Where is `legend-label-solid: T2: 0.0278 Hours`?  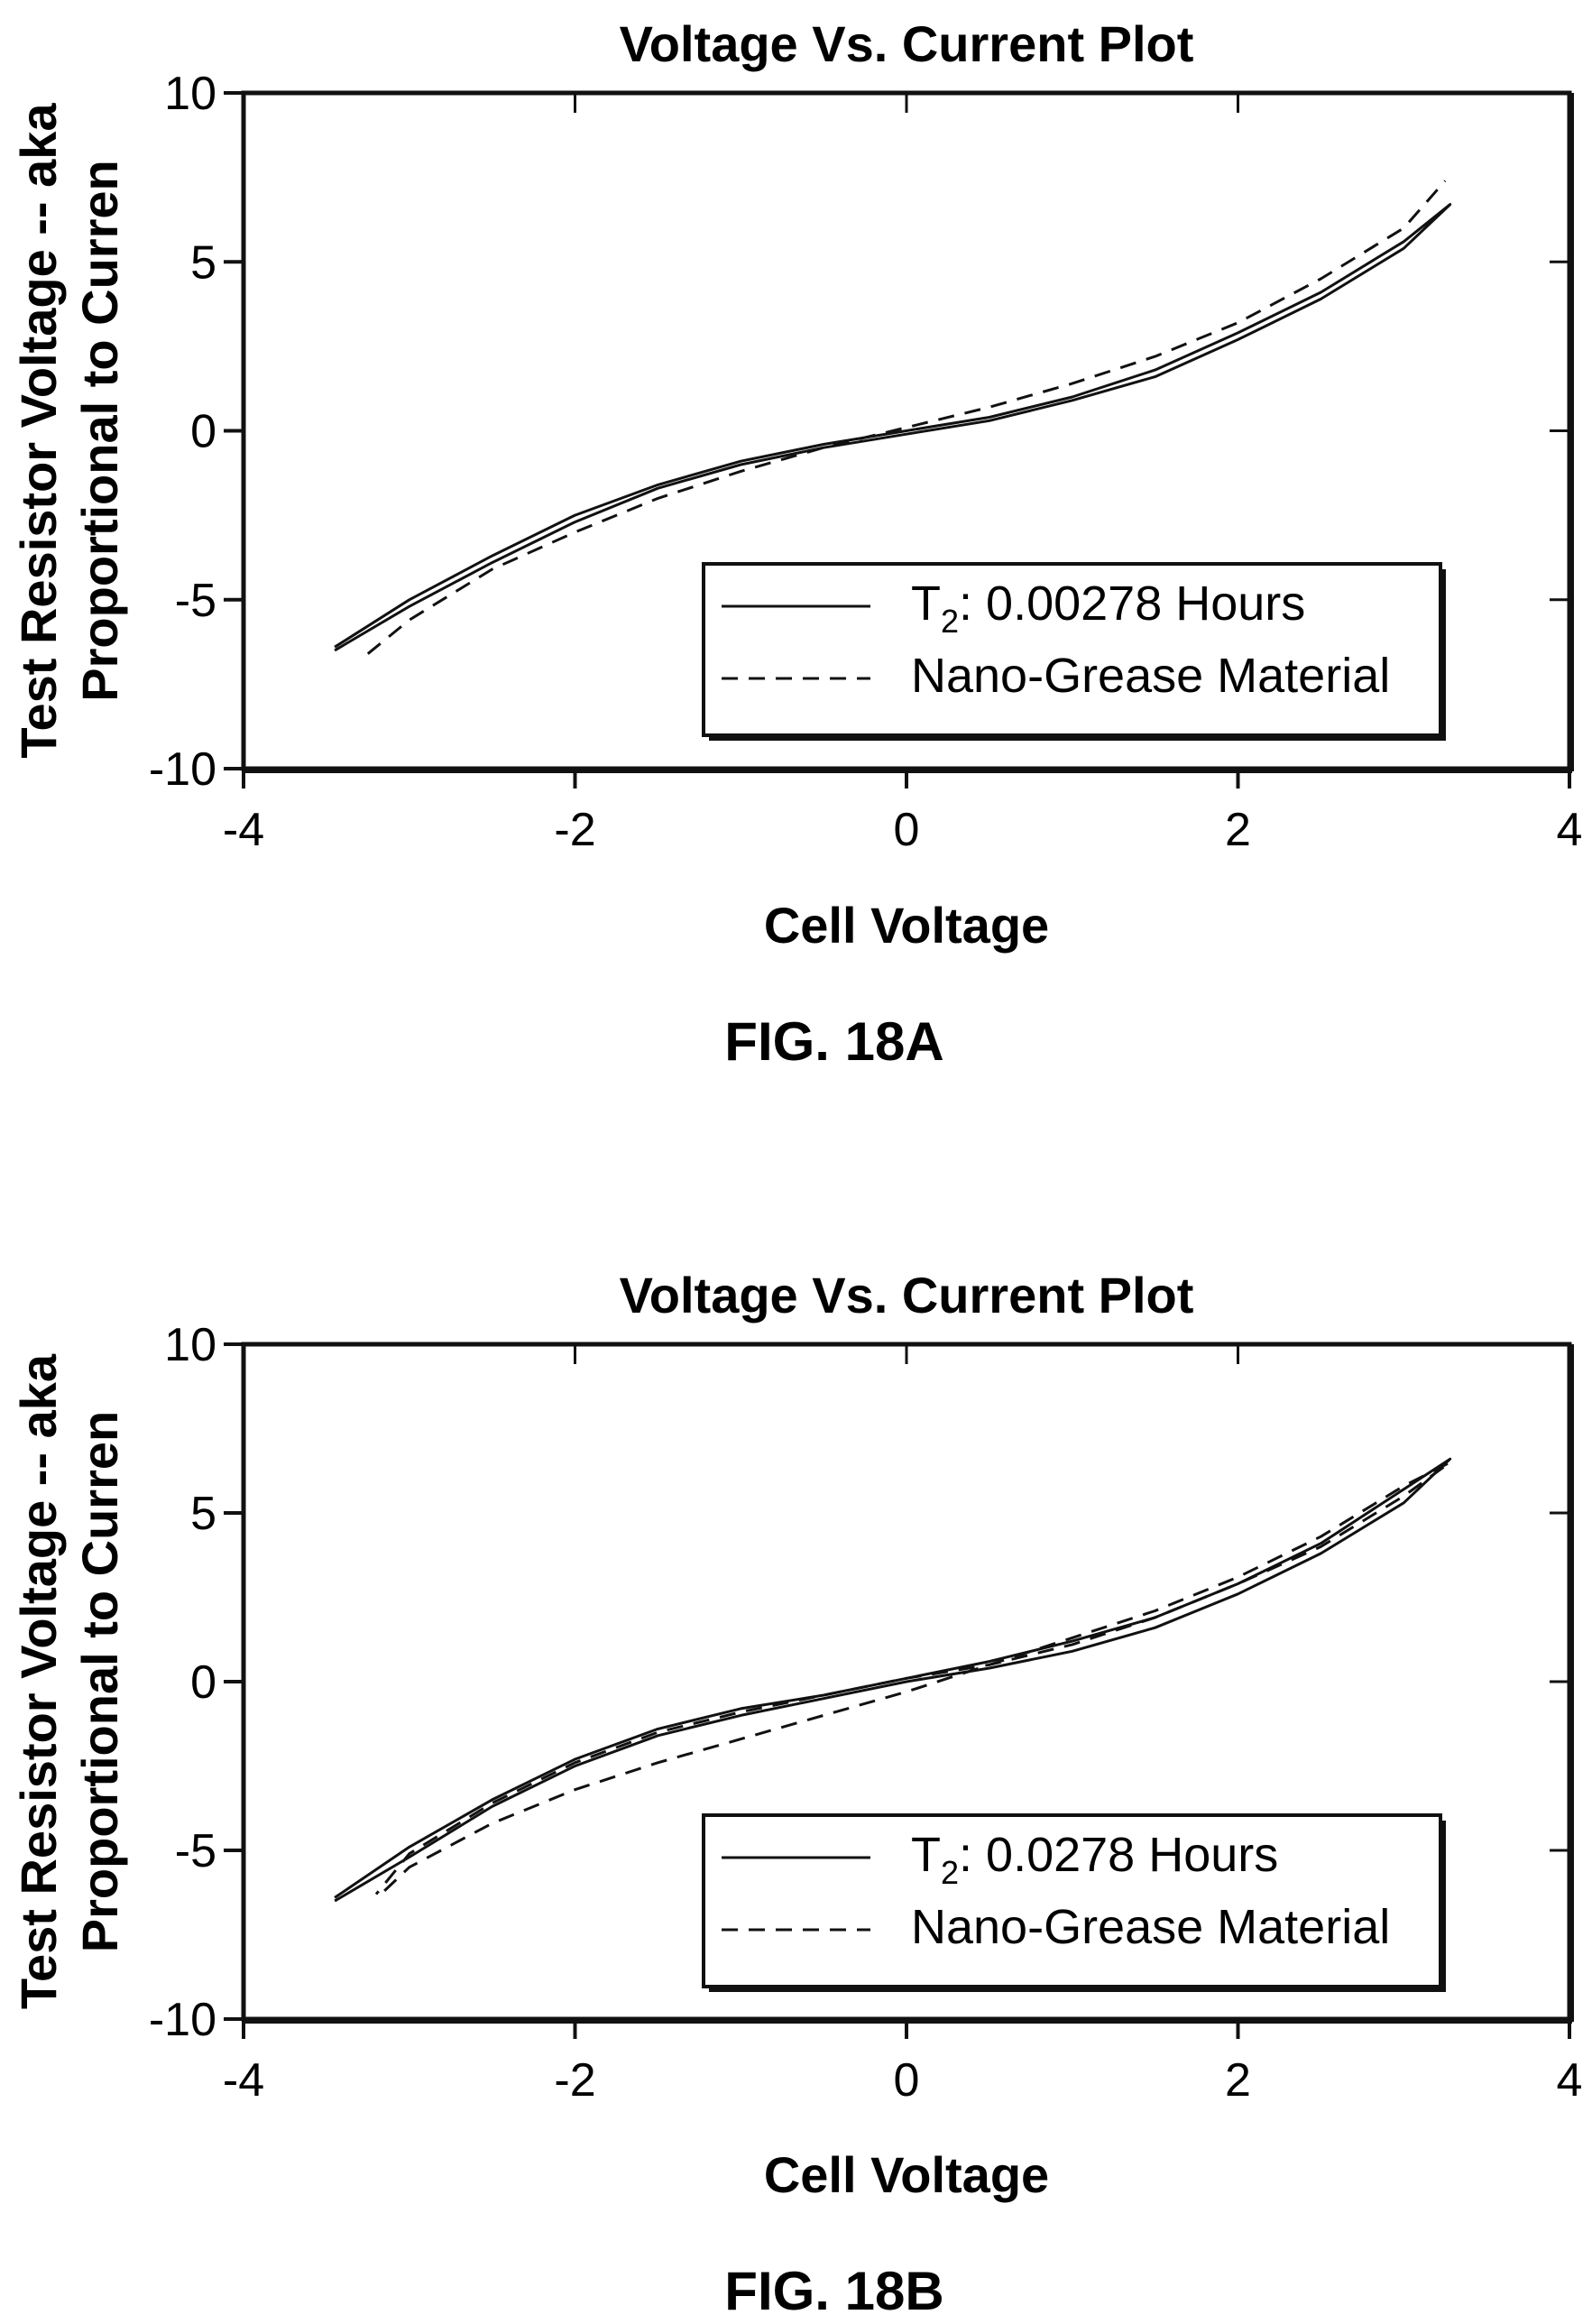 legend-label-solid: T2: 0.0278 Hours is located at coordinates (1094, 1859).